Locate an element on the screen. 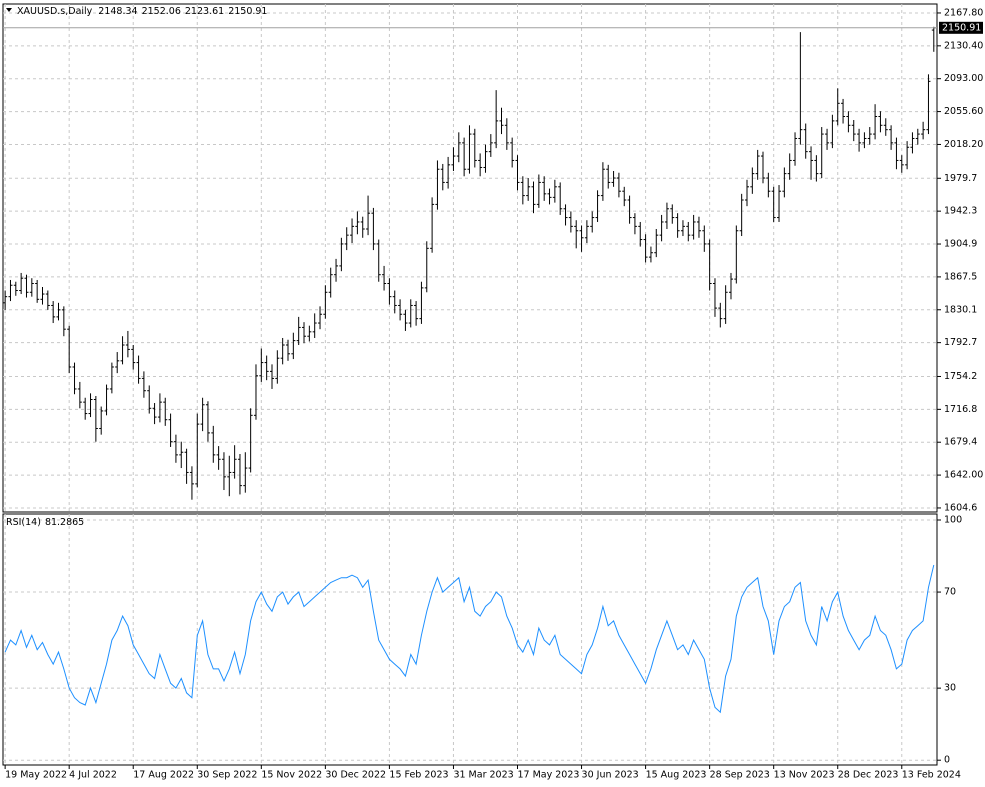 This screenshot has height=787, width=985. x-tick-label: 13 Feb 2024 is located at coordinates (931, 775).